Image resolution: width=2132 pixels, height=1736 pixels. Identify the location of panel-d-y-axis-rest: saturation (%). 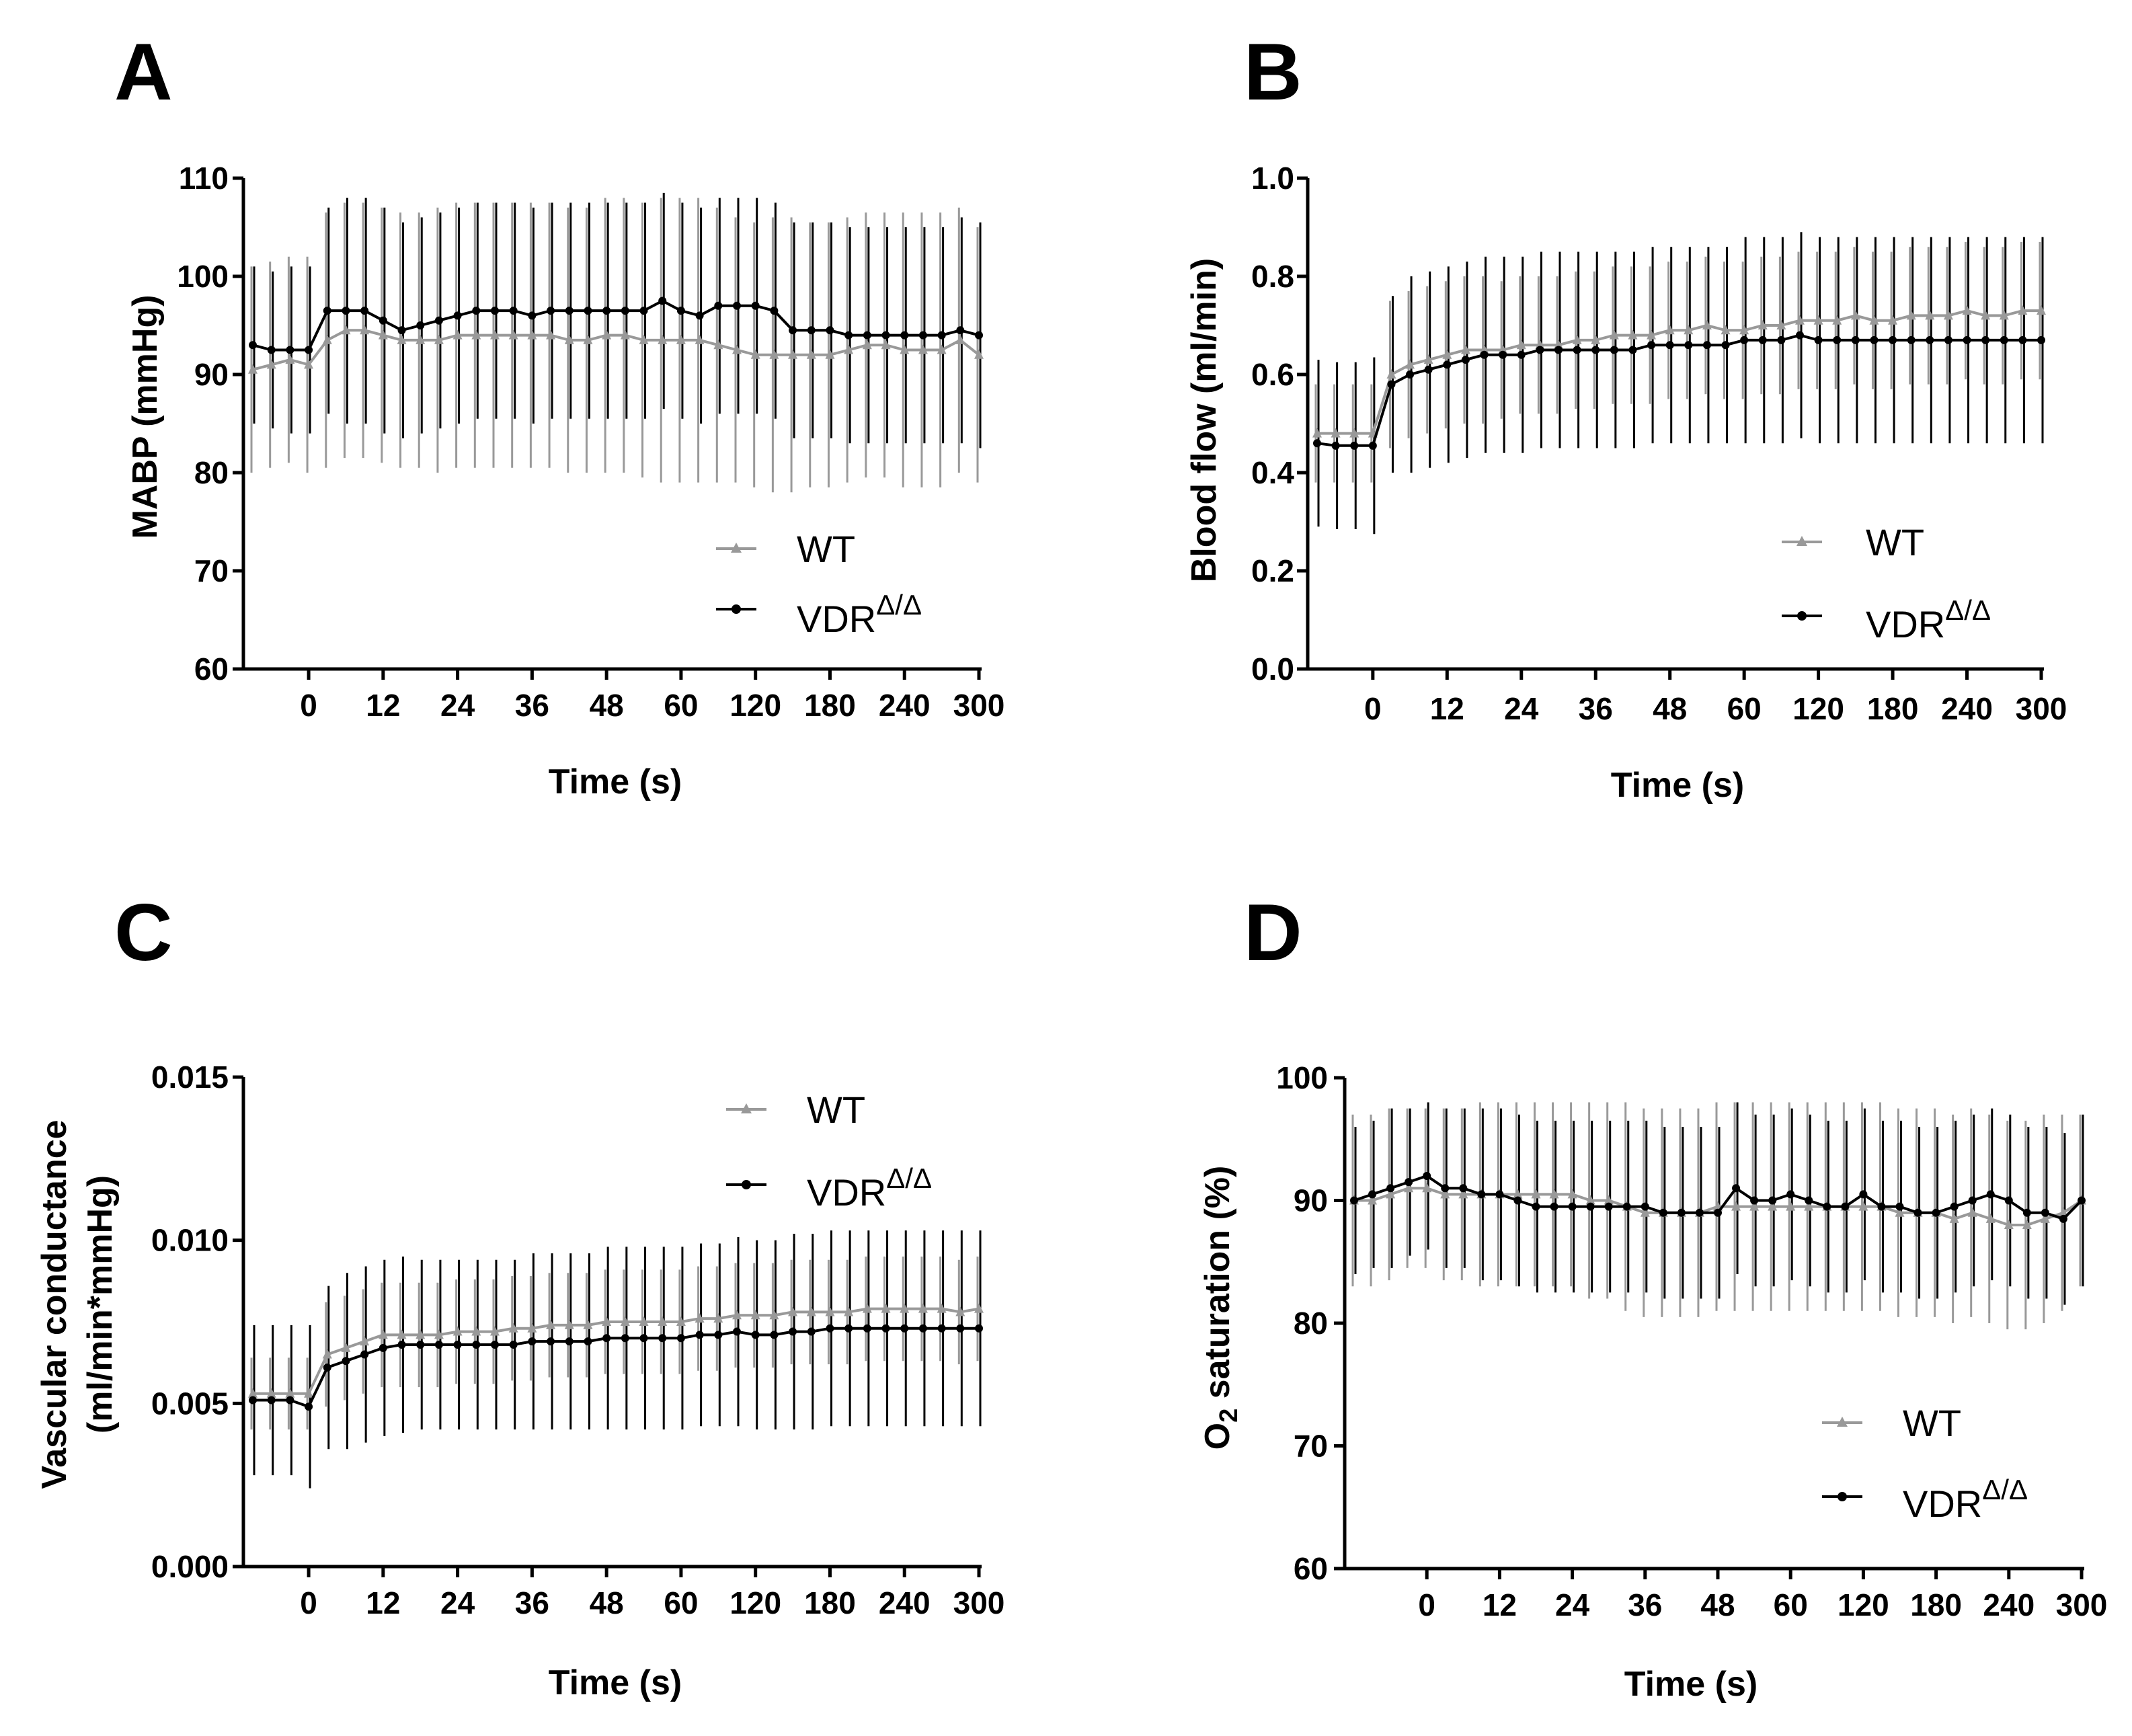
(1217, 1287).